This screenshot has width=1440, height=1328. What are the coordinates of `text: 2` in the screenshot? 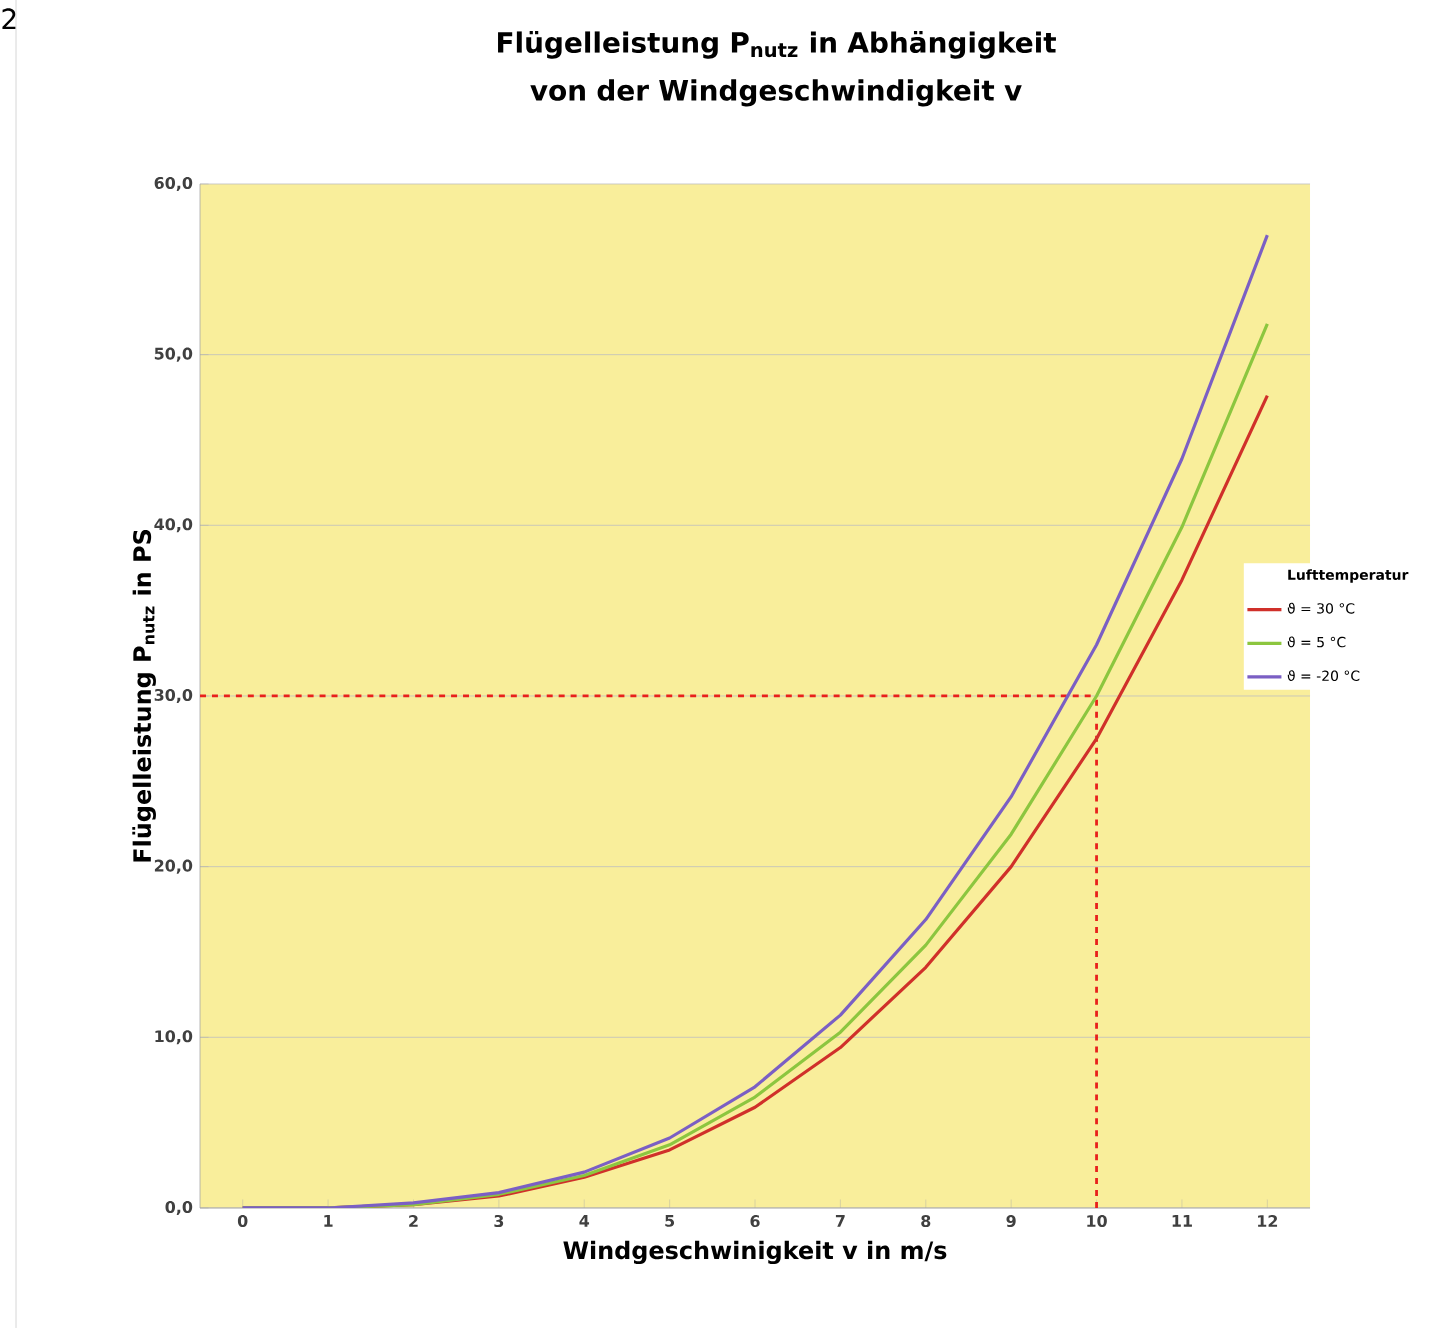 It's located at (9, 19).